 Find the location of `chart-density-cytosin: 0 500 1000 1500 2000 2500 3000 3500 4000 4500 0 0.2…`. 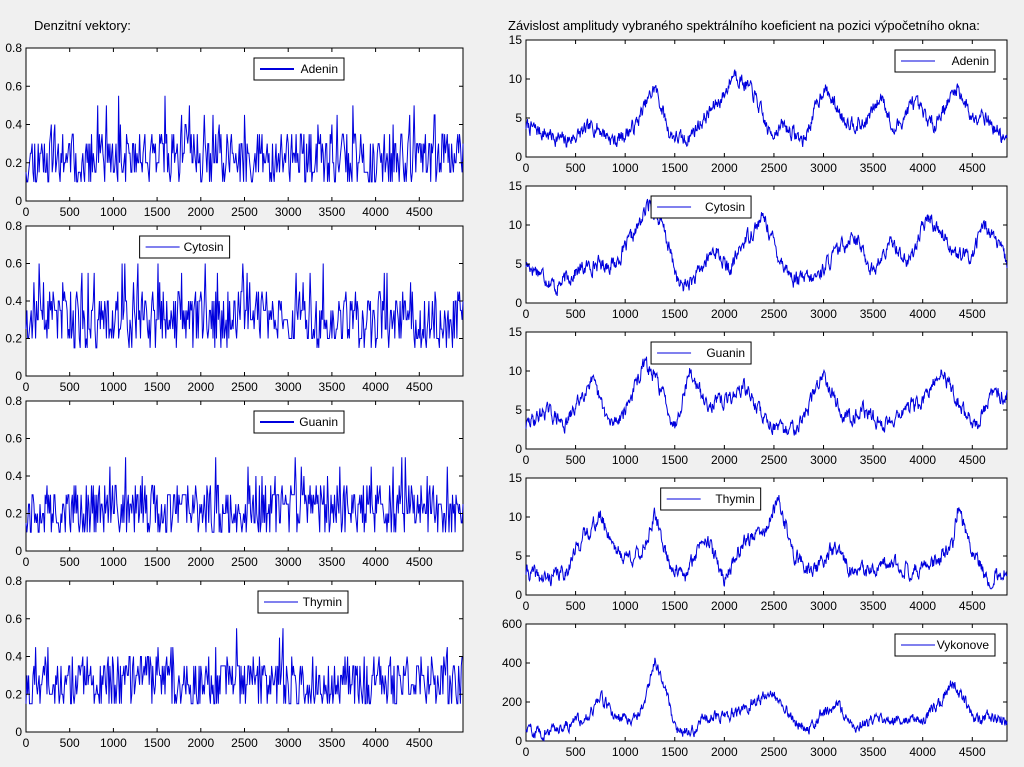

chart-density-cytosin: 0 500 1000 1500 2000 2500 3000 3500 4000 4500 0 0.2… is located at coordinates (234, 306).